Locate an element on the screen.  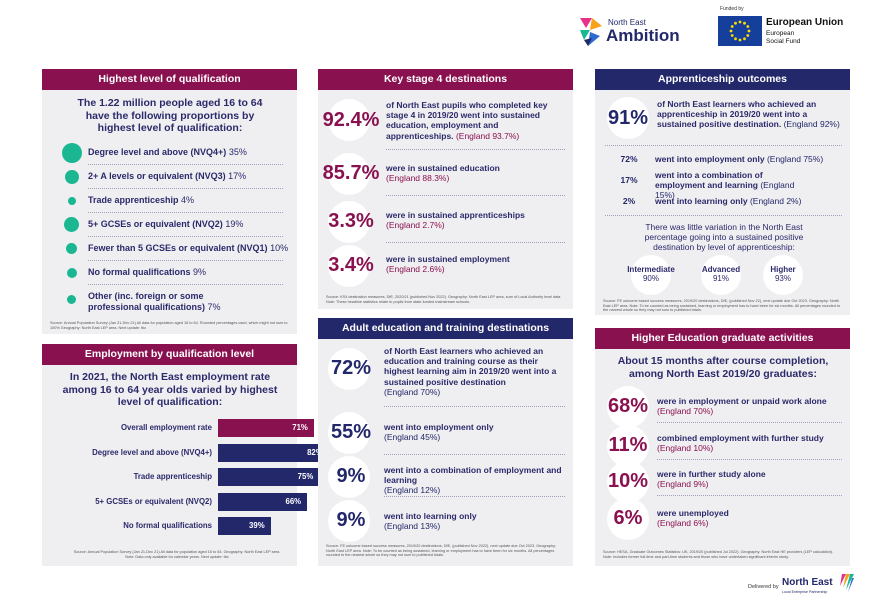
ne-lep-mark-icon is located at coordinates (847, 583).